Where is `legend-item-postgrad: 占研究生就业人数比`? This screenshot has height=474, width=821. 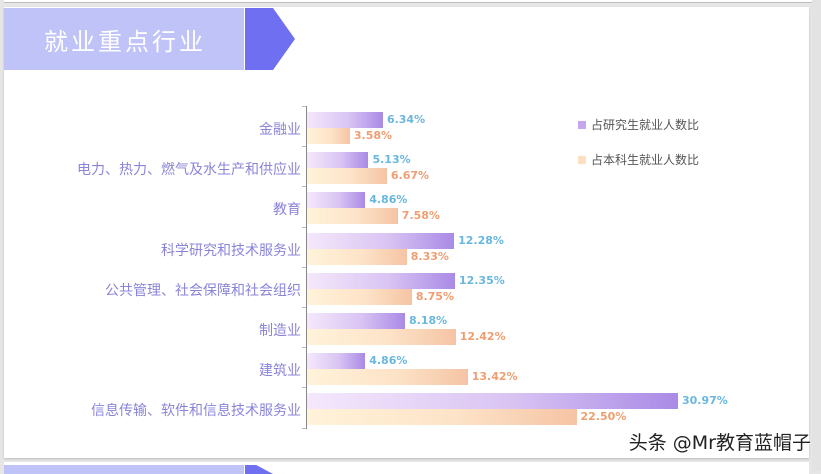
legend-item-postgrad: 占研究生就业人数比 is located at coordinates (638, 124).